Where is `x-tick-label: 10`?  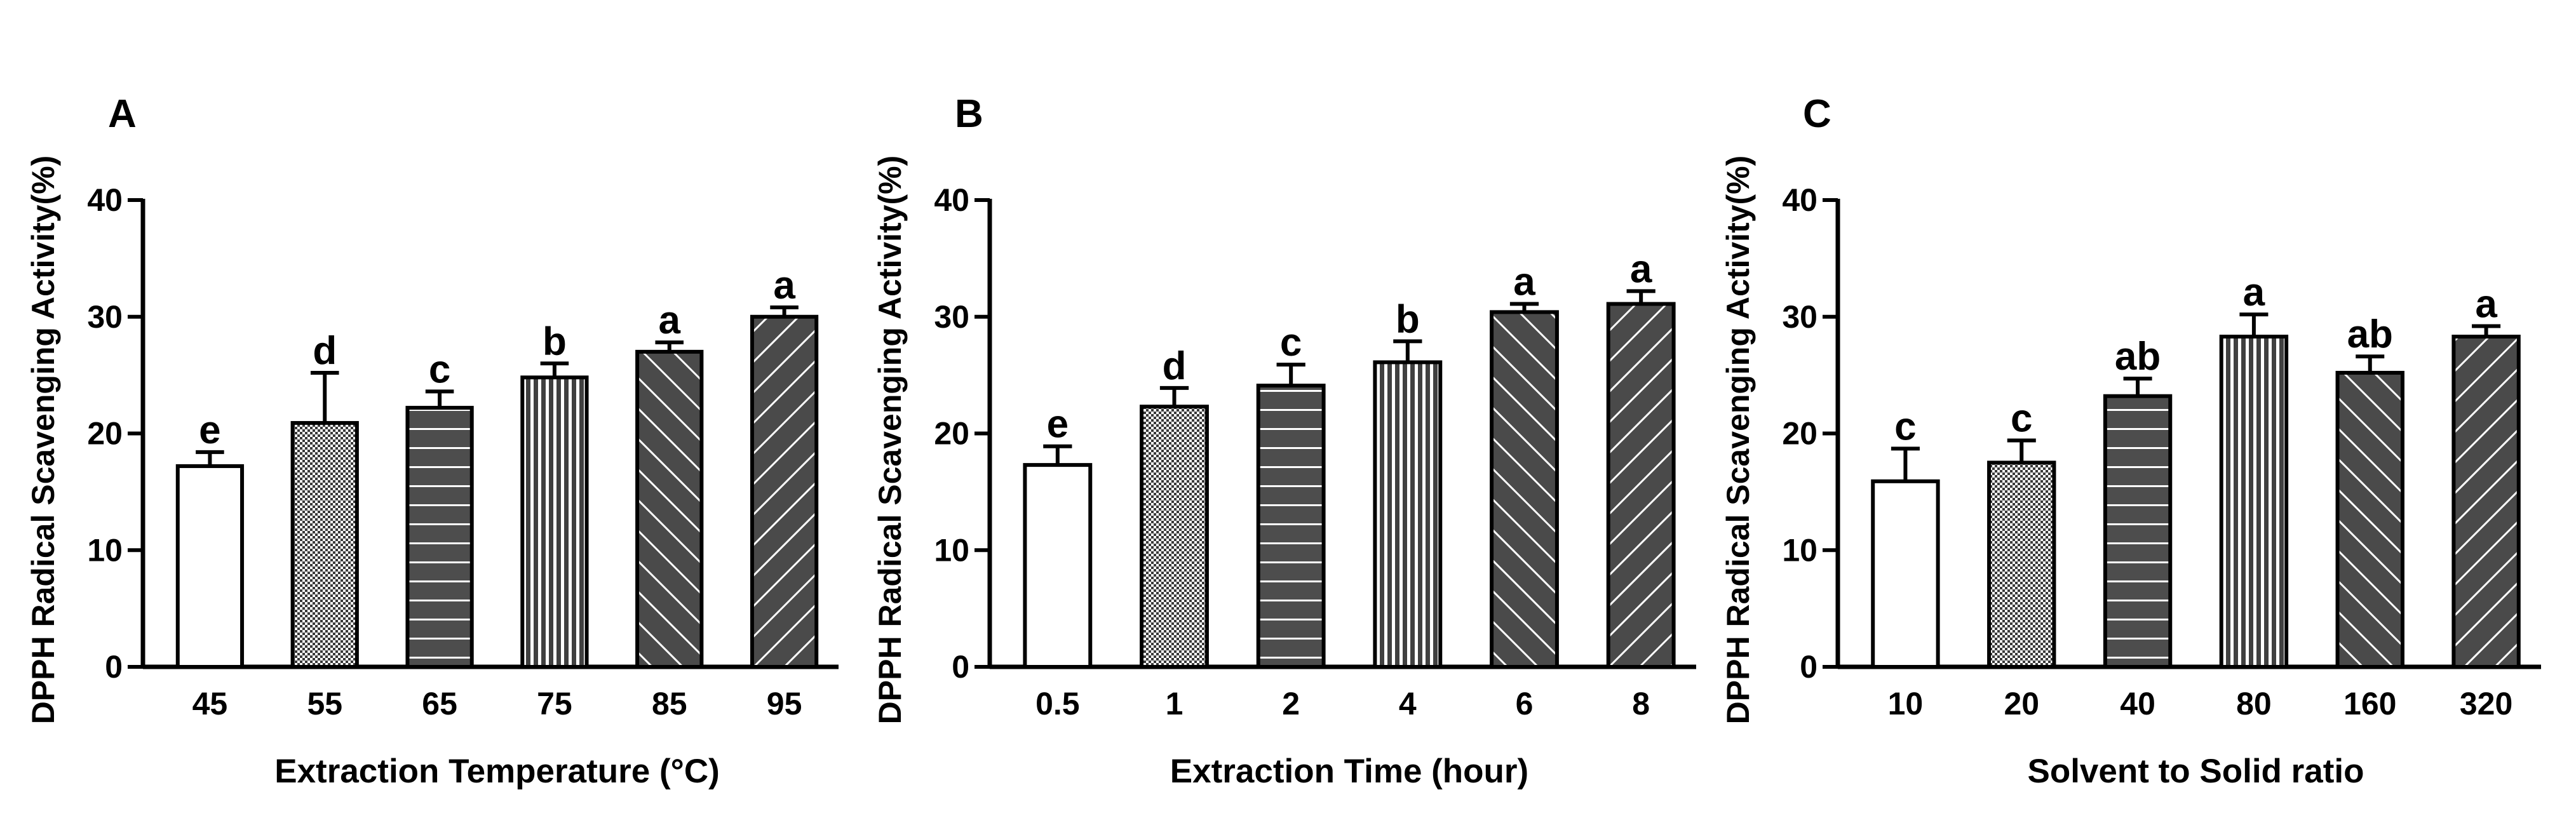
x-tick-label: 10 is located at coordinates (1906, 703).